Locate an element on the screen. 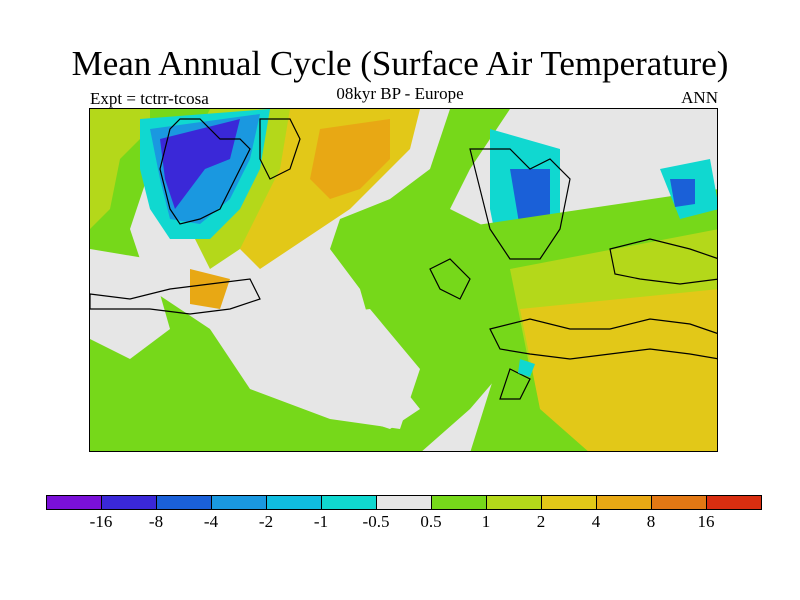 Image resolution: width=800 pixels, height=600 pixels. colorbar-label: -0.5 is located at coordinates (376, 521).